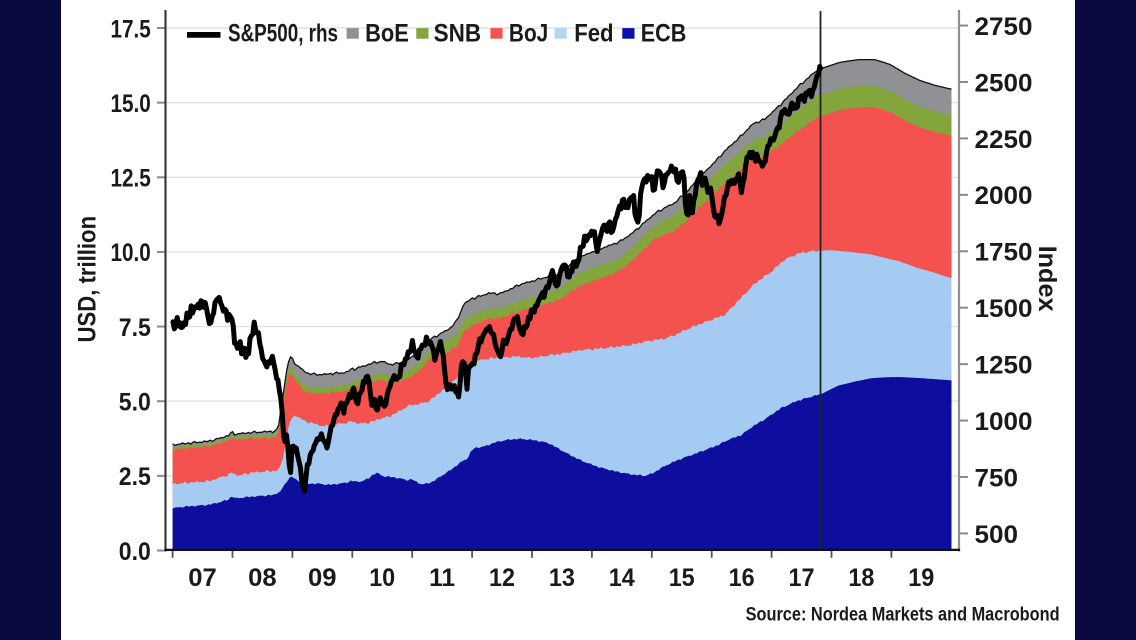 Image resolution: width=1136 pixels, height=640 pixels. What do you see at coordinates (664, 34) in the screenshot?
I see `svg-text: ECB` at bounding box center [664, 34].